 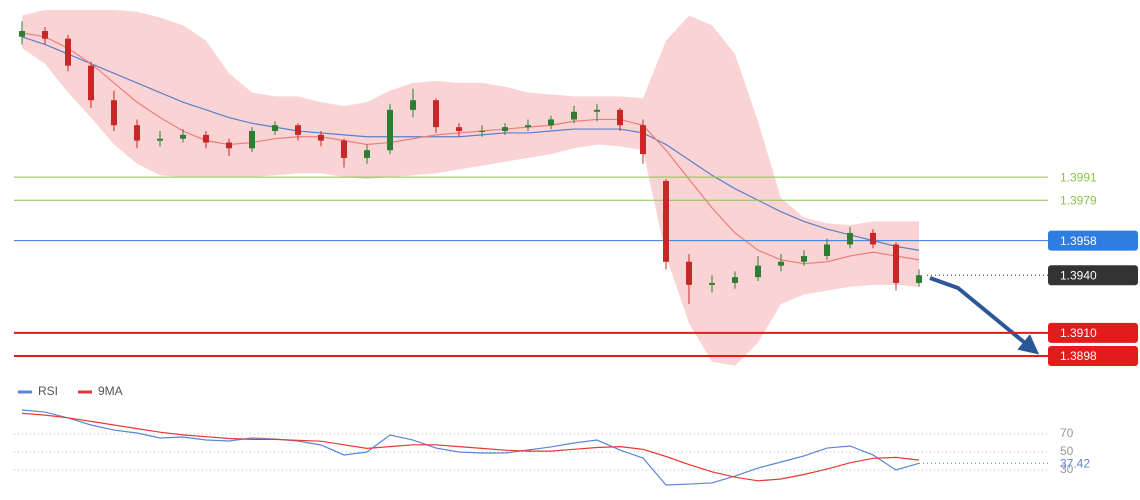 I want to click on level-label: 1.3940, so click(x=1078, y=275).